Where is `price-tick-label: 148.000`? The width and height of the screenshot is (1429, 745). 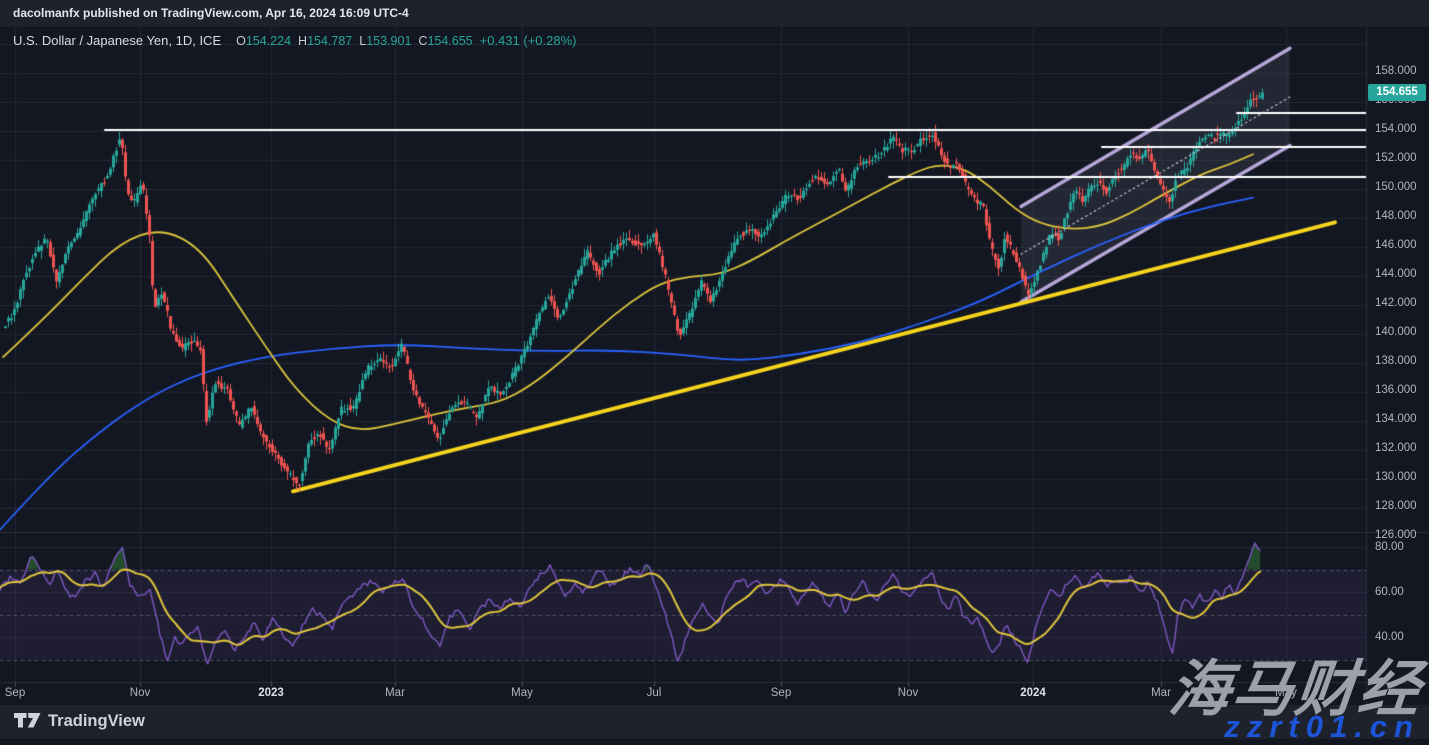 price-tick-label: 148.000 is located at coordinates (1396, 216).